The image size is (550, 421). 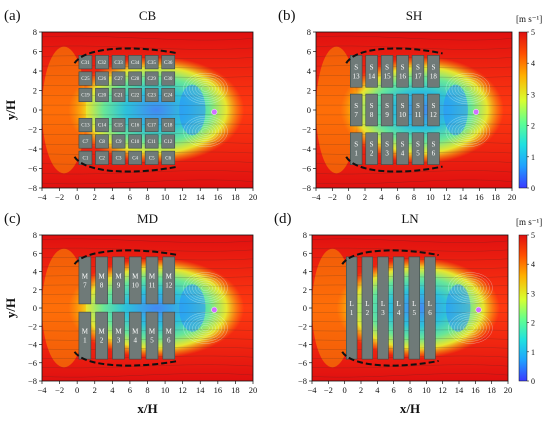 What do you see at coordinates (418, 115) in the screenshot?
I see `block-label: 11` at bounding box center [418, 115].